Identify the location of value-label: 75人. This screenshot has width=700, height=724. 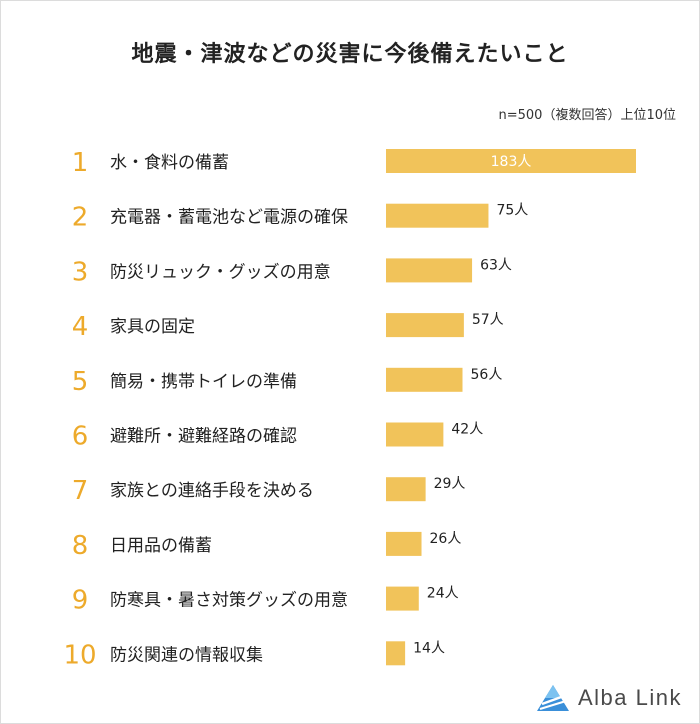
(512, 211).